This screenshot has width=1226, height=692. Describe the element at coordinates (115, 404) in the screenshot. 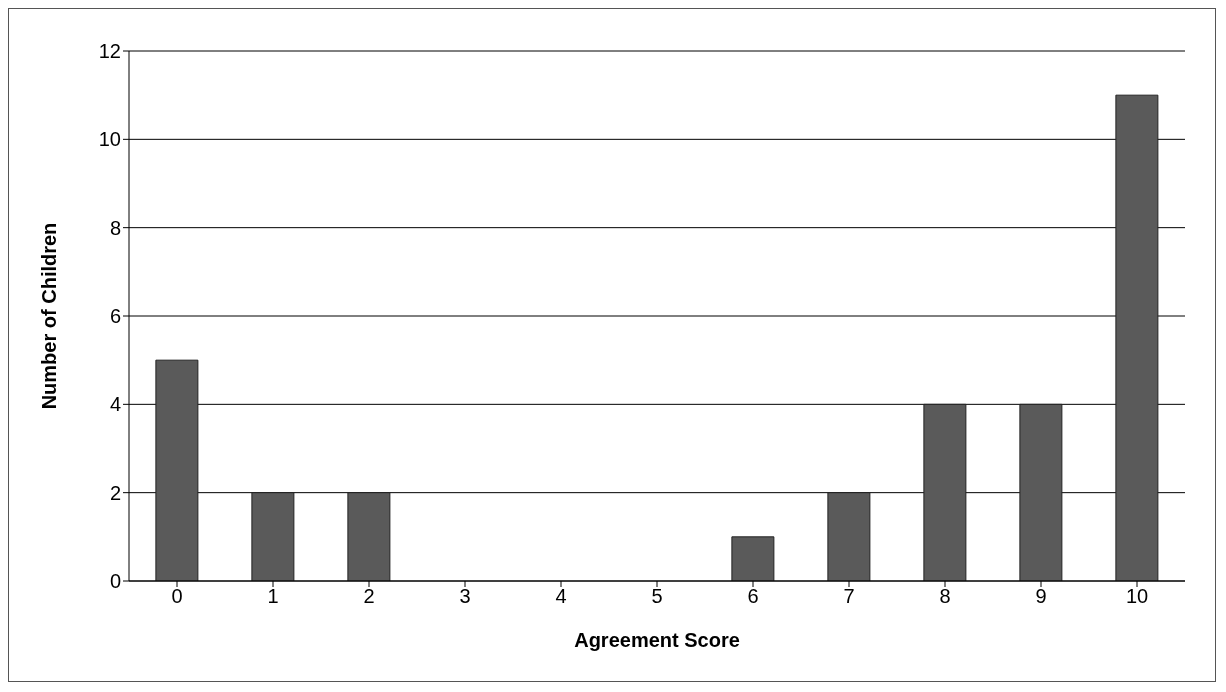

I see `y-tick-label: 4` at that location.